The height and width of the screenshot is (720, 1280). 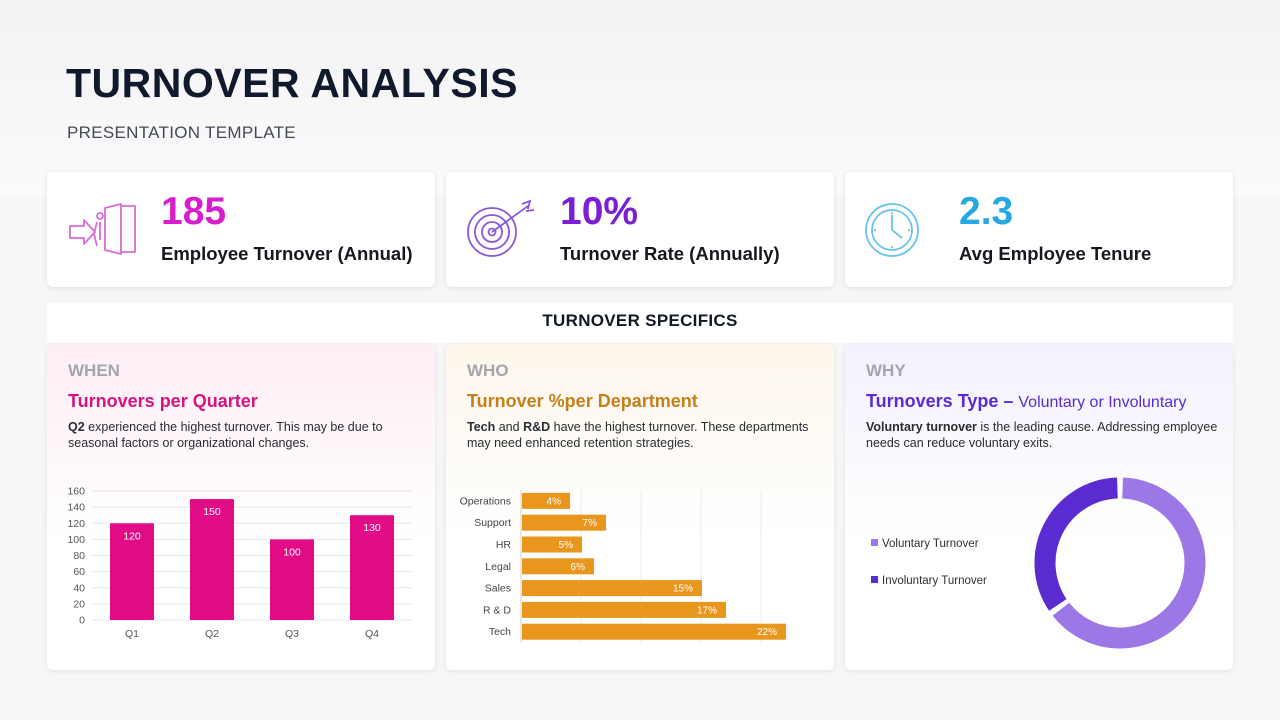 What do you see at coordinates (292, 552) in the screenshot?
I see `bar-value-label: 100` at bounding box center [292, 552].